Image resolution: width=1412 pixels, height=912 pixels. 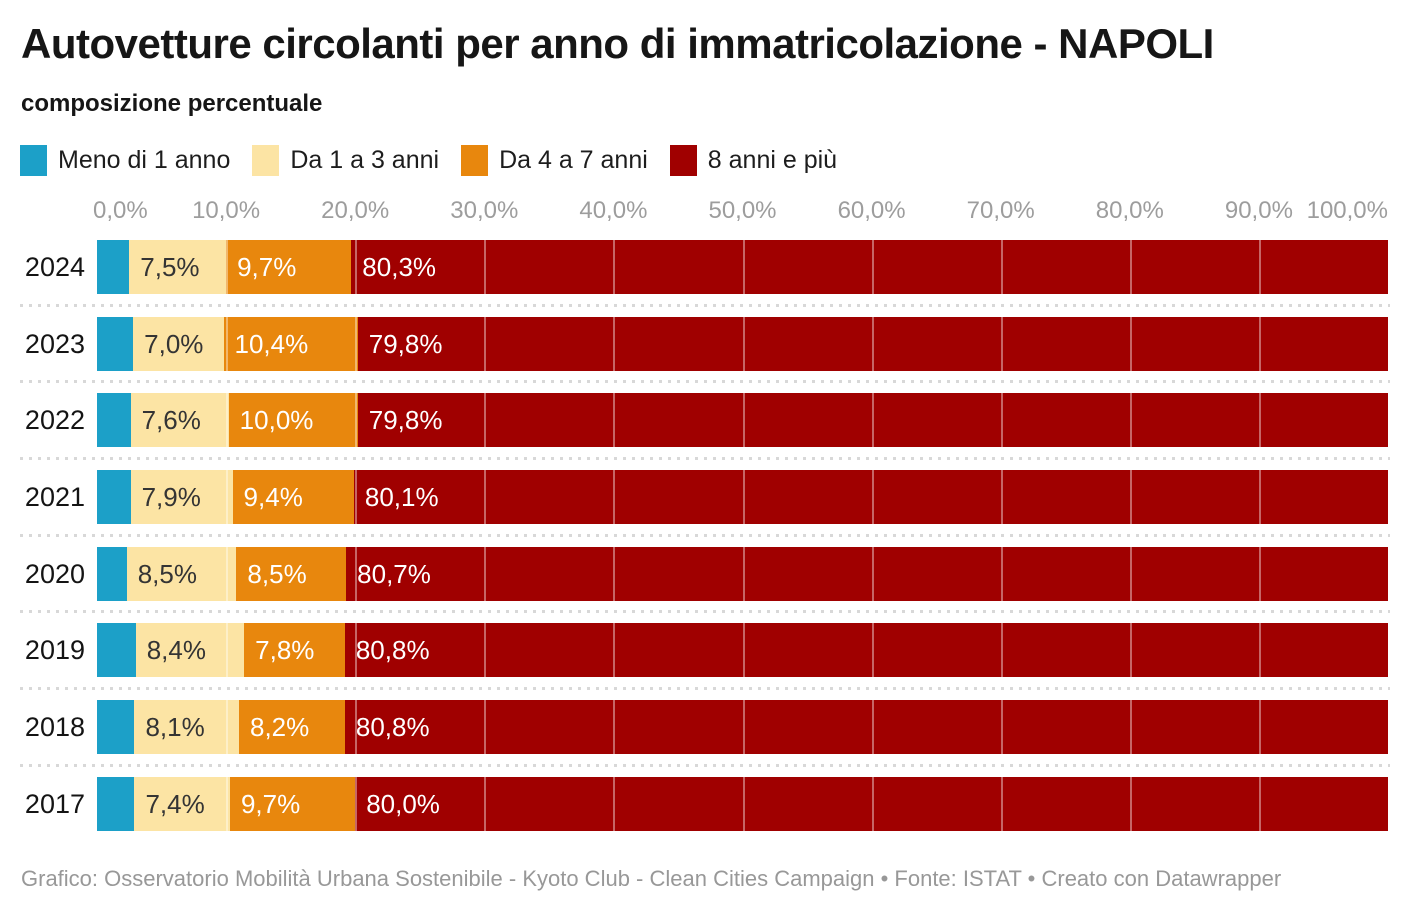 I want to click on bar-segment-da-1-a-3-anni: 8,4%, so click(x=190, y=650).